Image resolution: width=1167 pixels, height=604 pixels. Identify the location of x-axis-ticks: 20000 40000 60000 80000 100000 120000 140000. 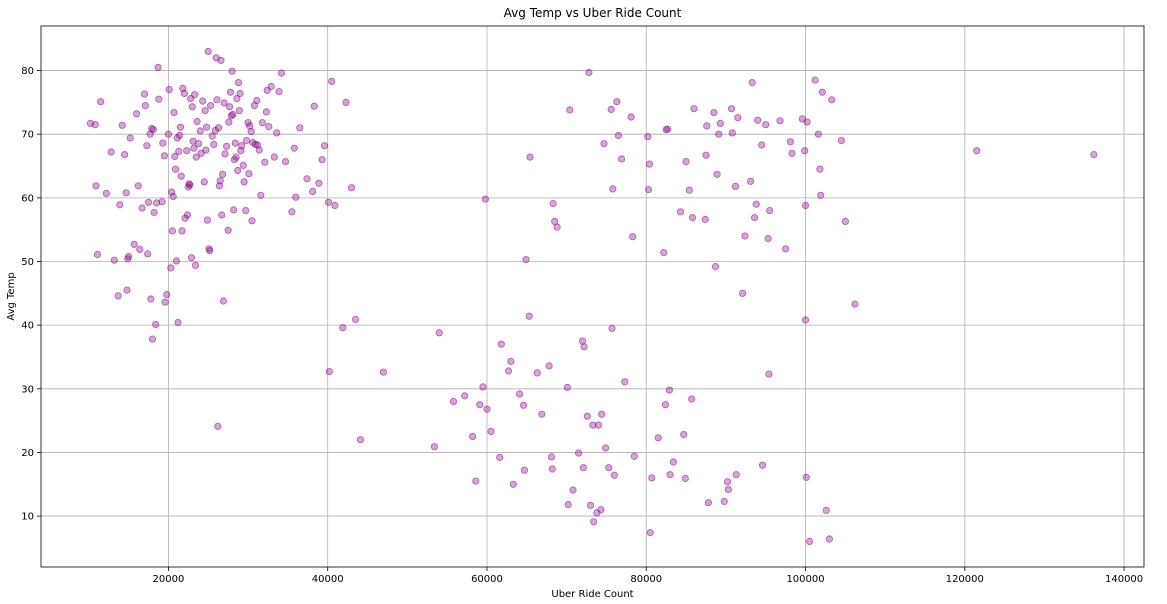
(648, 576).